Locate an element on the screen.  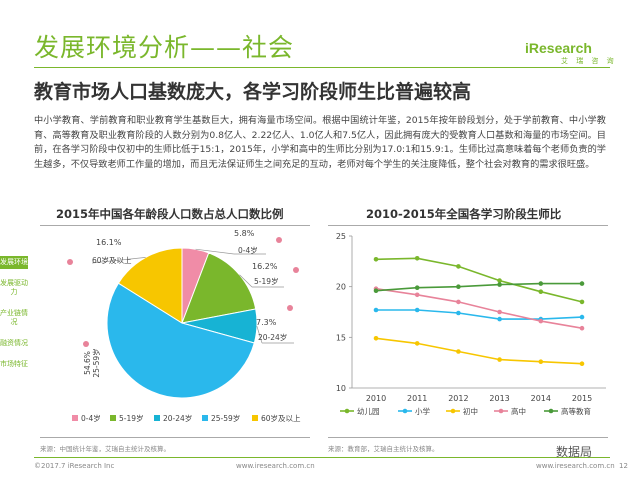
sidebar-item-market-features: 市场特征 is located at coordinates (14, 364).